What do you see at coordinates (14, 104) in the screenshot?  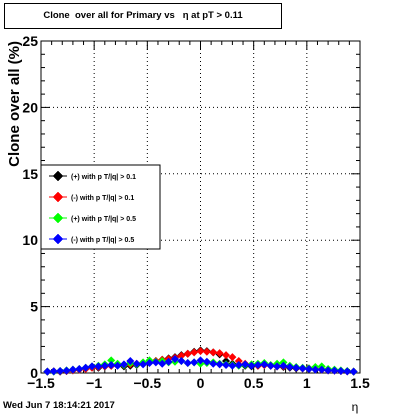 I see `y-axis-label: Clone over all (%)` at bounding box center [14, 104].